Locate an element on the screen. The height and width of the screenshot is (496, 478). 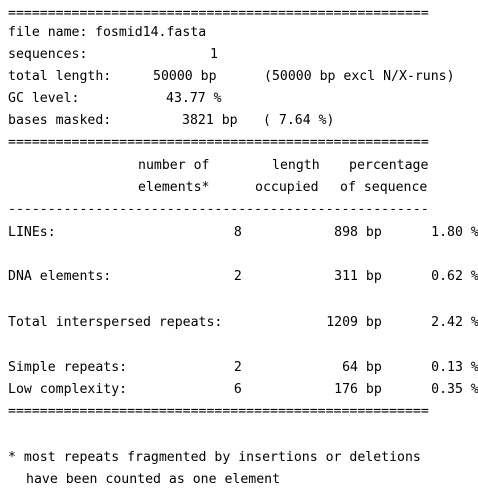
table-row: LINEs: 8 898 bp 1.80 % is located at coordinates (243, 233).